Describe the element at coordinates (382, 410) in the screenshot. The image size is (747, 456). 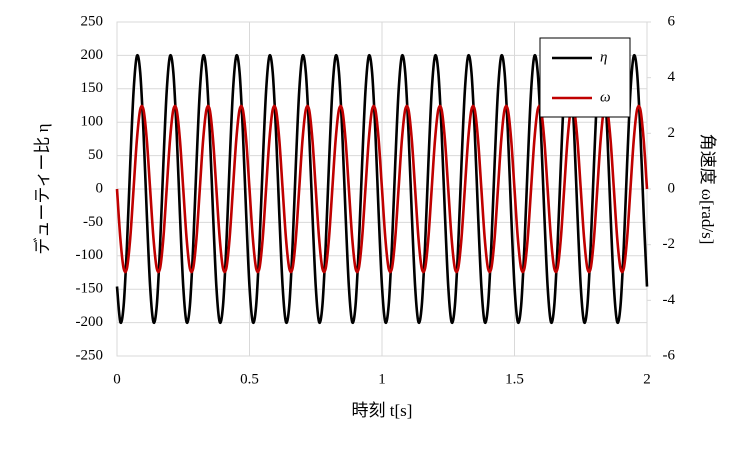
I see `x-axis-label: 時刻 t[s]` at that location.